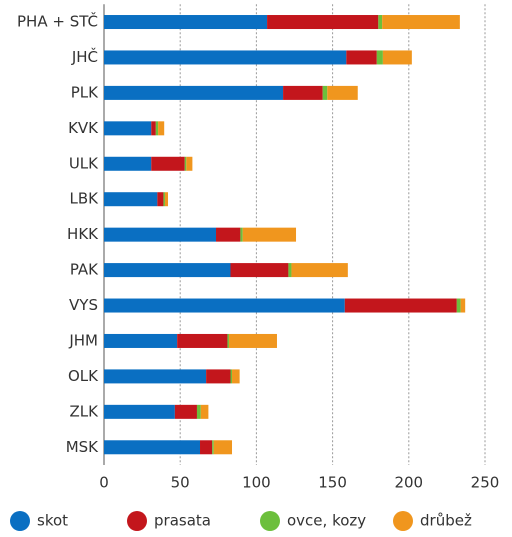 The image size is (512, 537). What do you see at coordinates (83, 128) in the screenshot?
I see `y-tick-label: KVK` at bounding box center [83, 128].